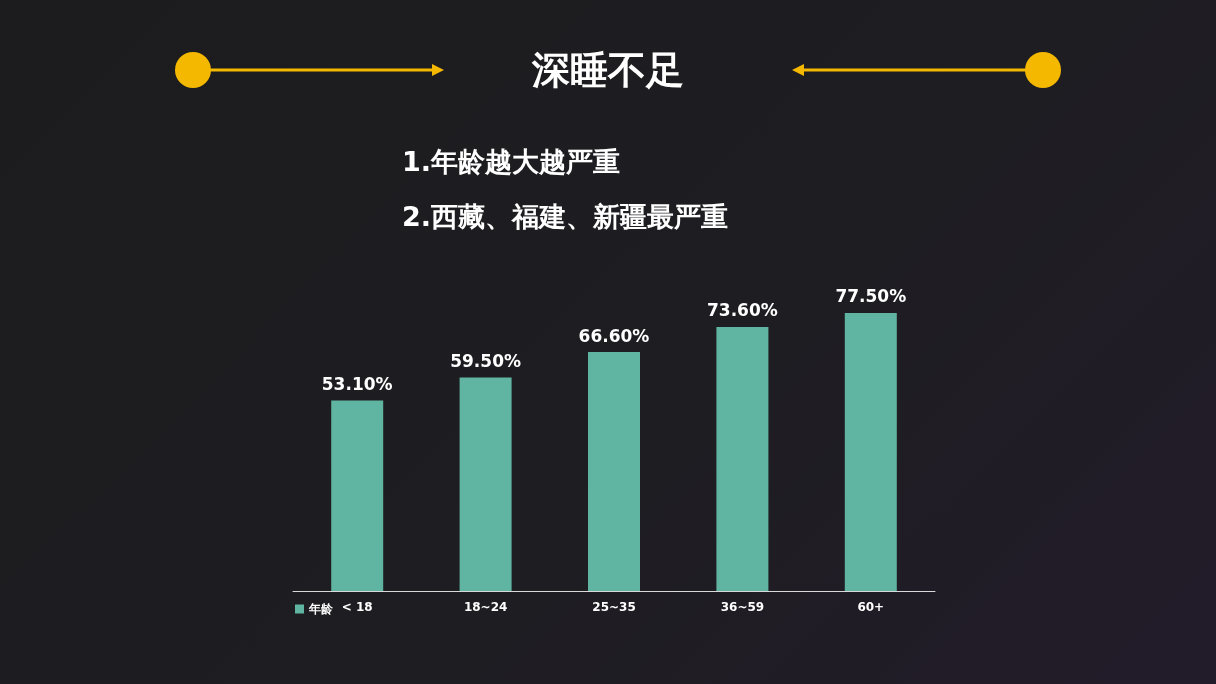  I want to click on x-tick-label: 18~24, so click(485, 607).